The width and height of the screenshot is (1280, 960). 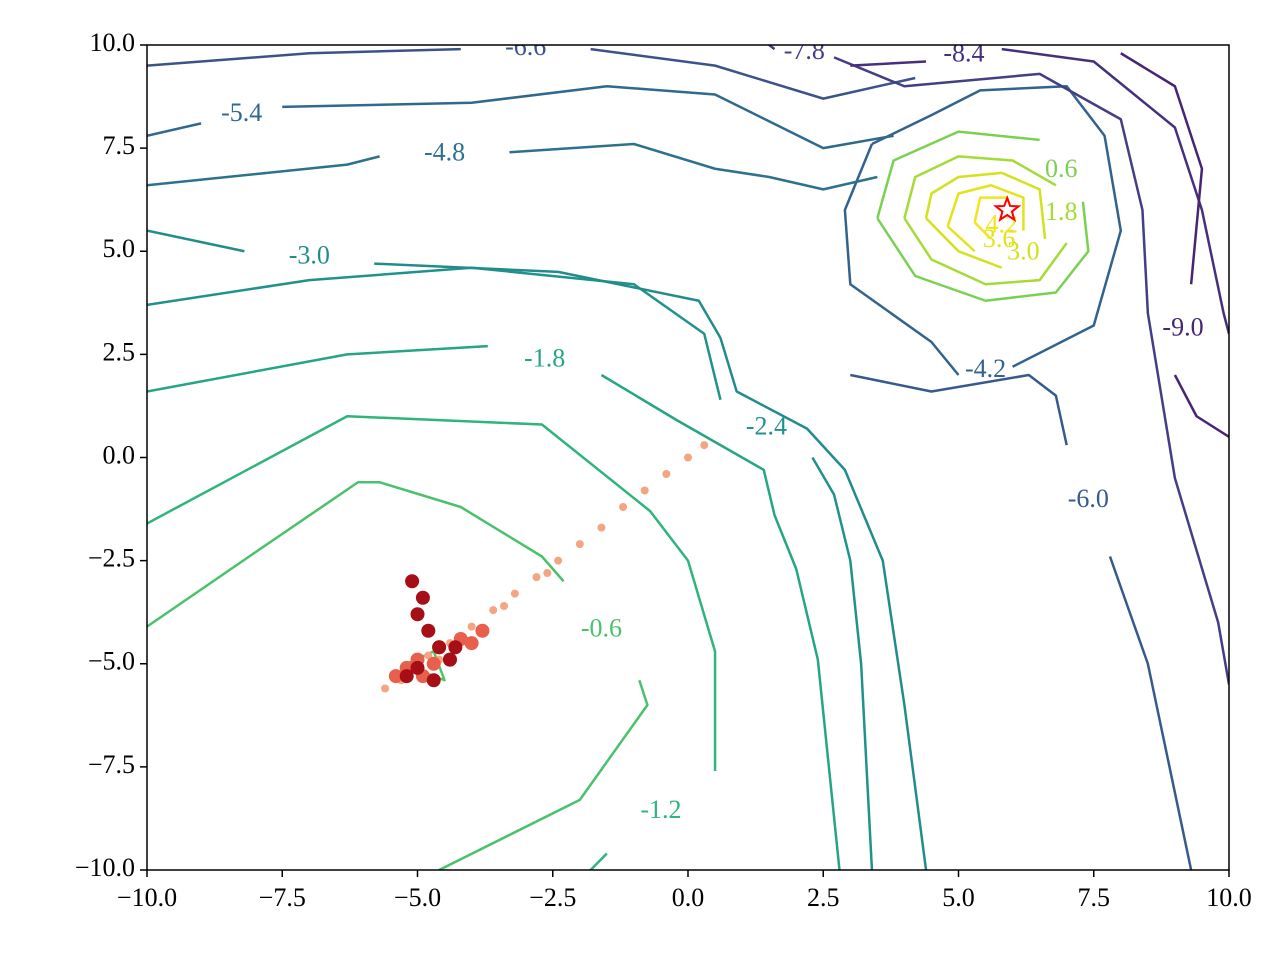 I want to click on y-tick-label: −2.5, so click(x=111, y=558).